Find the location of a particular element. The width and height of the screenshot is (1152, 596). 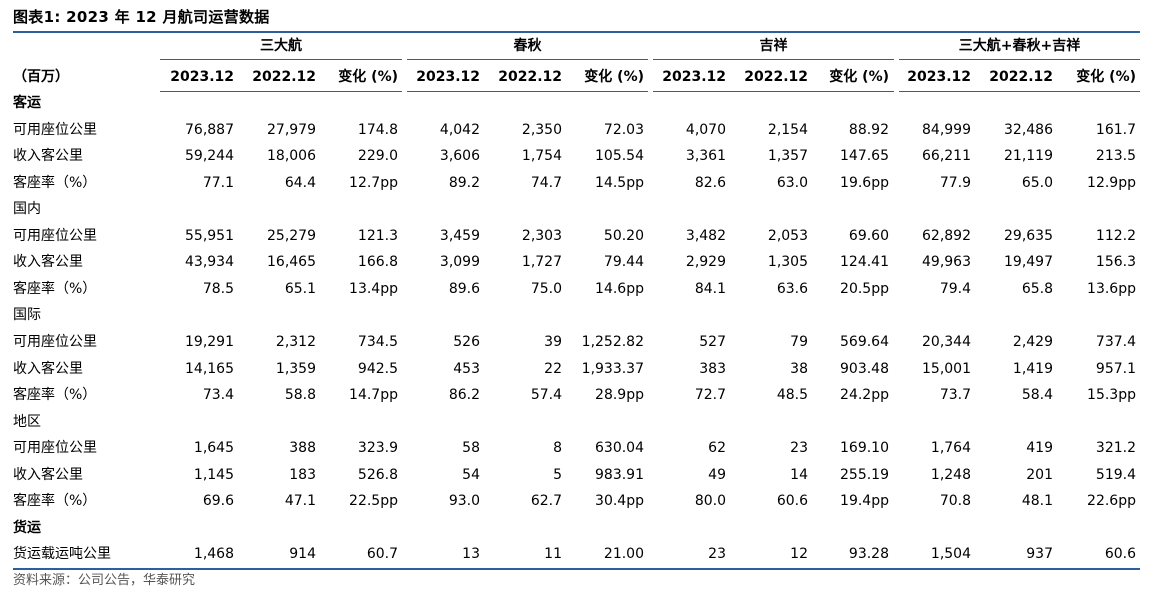

table-cell: 12.7pp is located at coordinates (373, 183).